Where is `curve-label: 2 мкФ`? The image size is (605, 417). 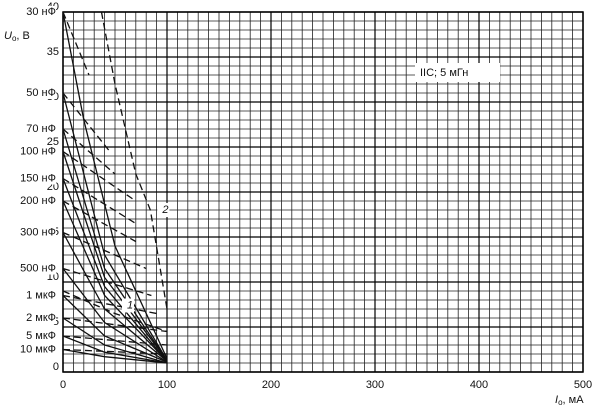 curve-label: 2 мкФ is located at coordinates (41, 318).